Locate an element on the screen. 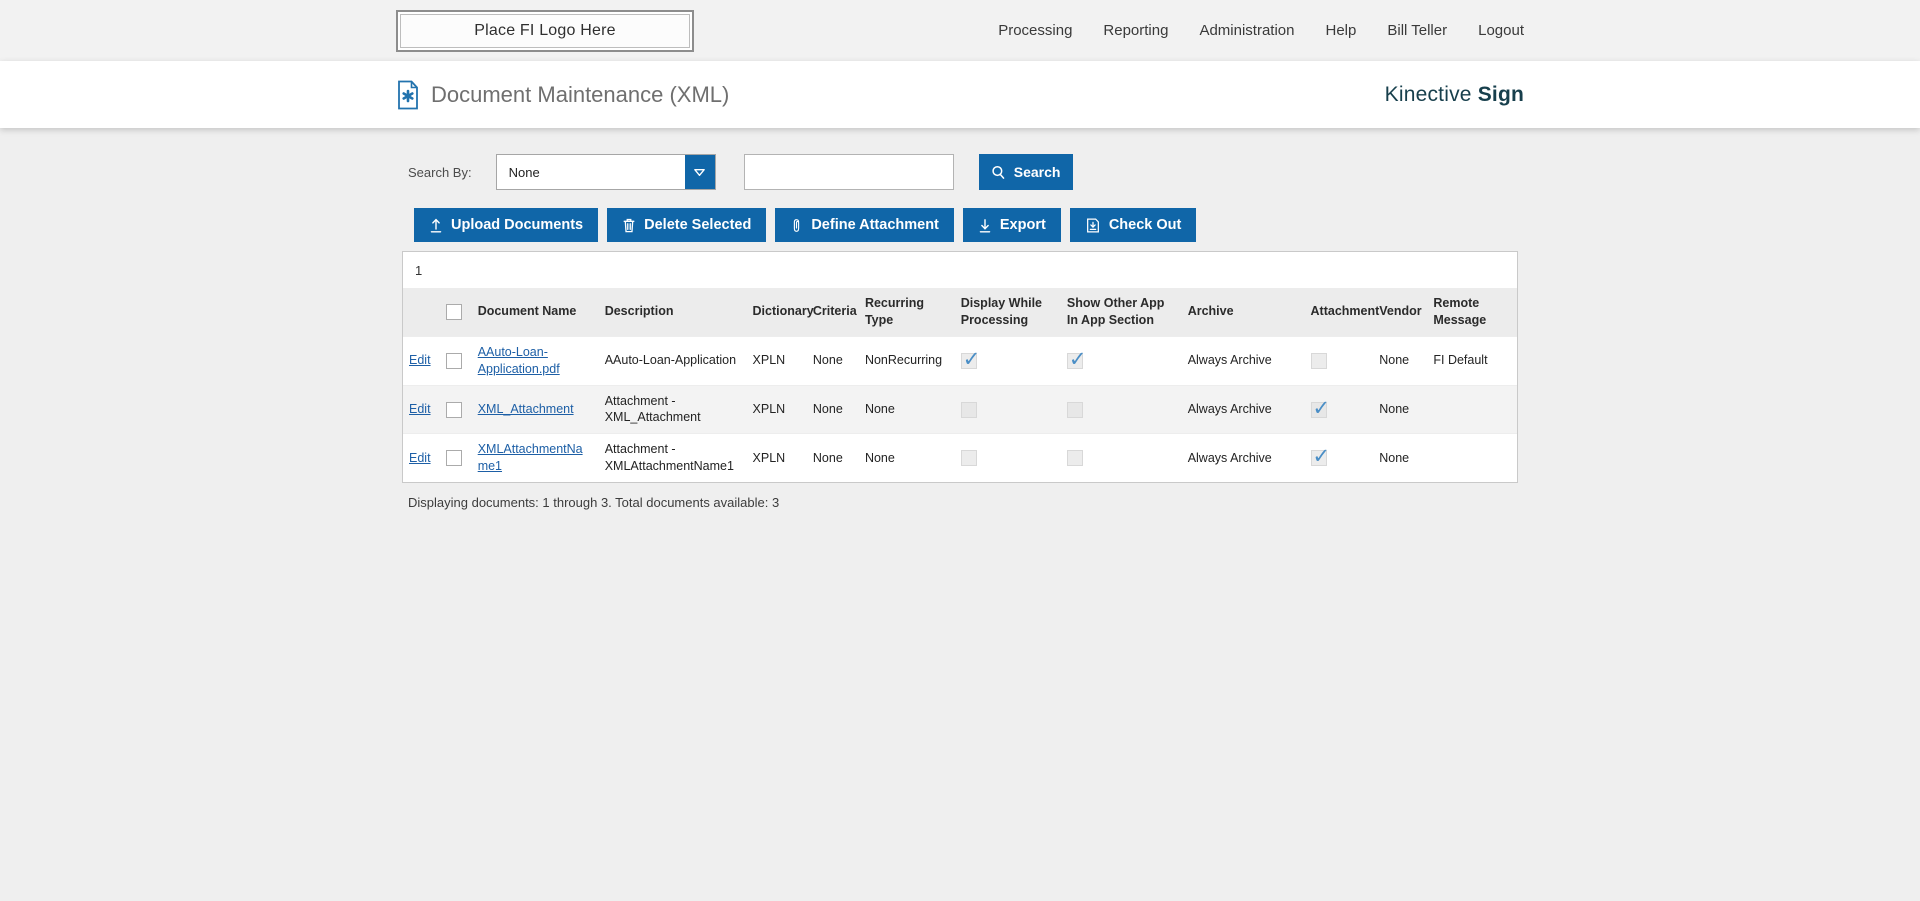  remote-message-cell is located at coordinates (1472, 458).